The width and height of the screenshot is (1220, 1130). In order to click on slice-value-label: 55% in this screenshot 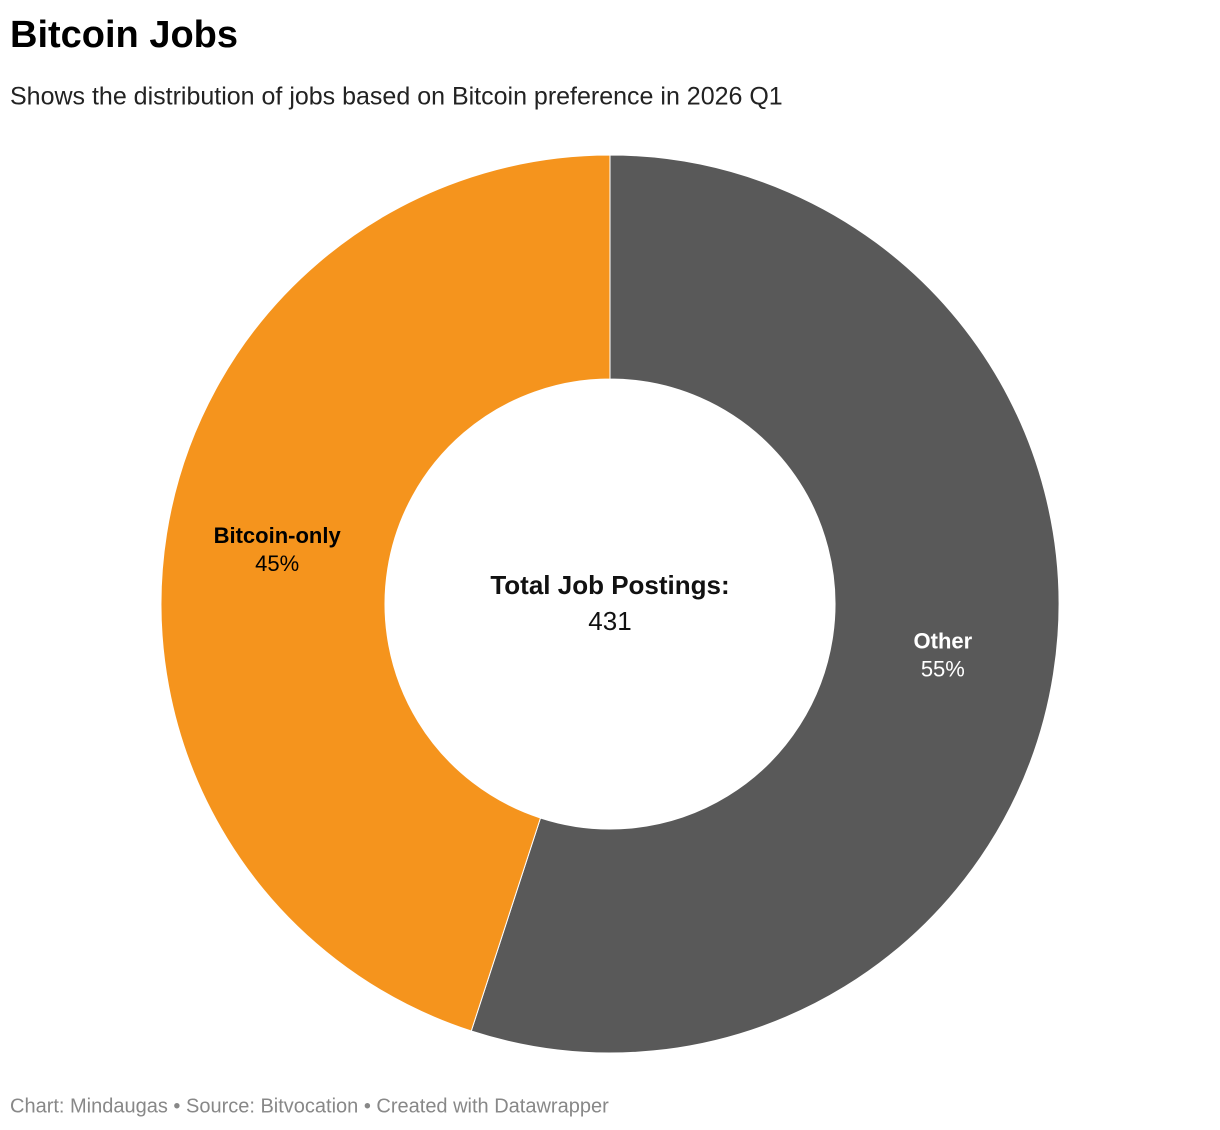, I will do `click(943, 669)`.